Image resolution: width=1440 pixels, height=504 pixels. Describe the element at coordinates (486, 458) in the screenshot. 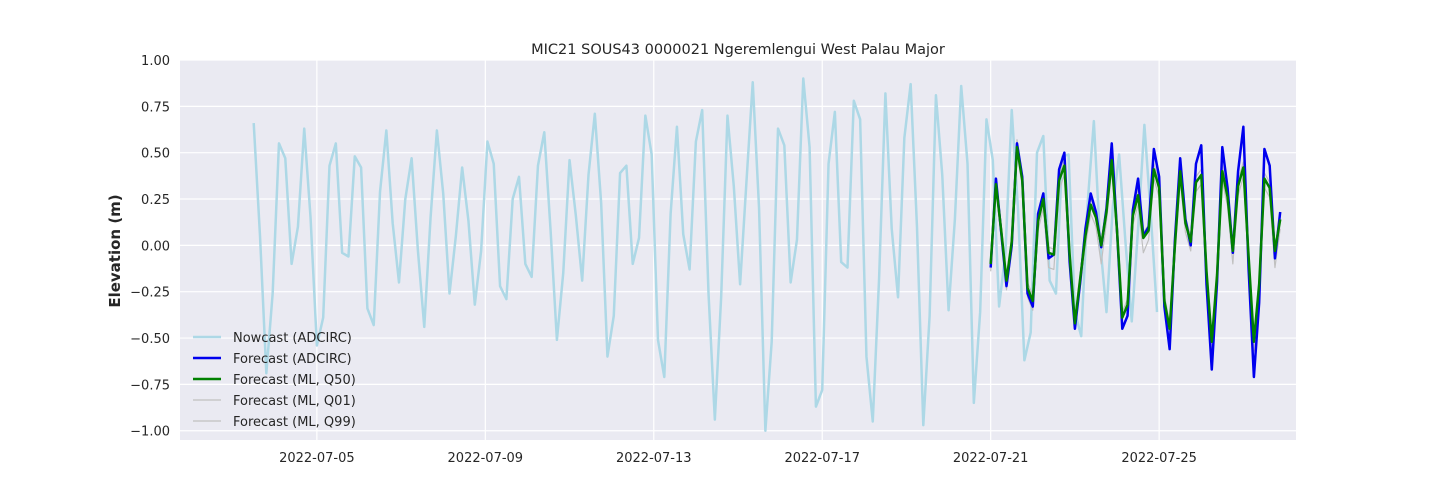

I see `x-tick-label: 2022-07-09` at that location.